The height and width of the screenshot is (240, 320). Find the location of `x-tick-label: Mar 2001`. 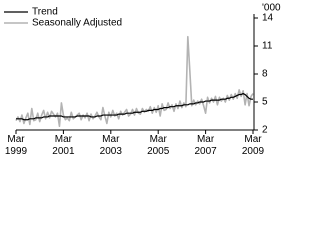

x-tick-label: Mar 2001 is located at coordinates (63, 145).